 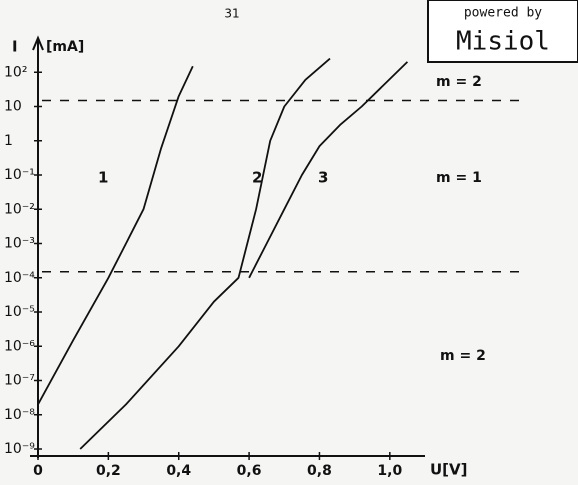 I want to click on x-tick-label: 0, so click(x=38, y=471).